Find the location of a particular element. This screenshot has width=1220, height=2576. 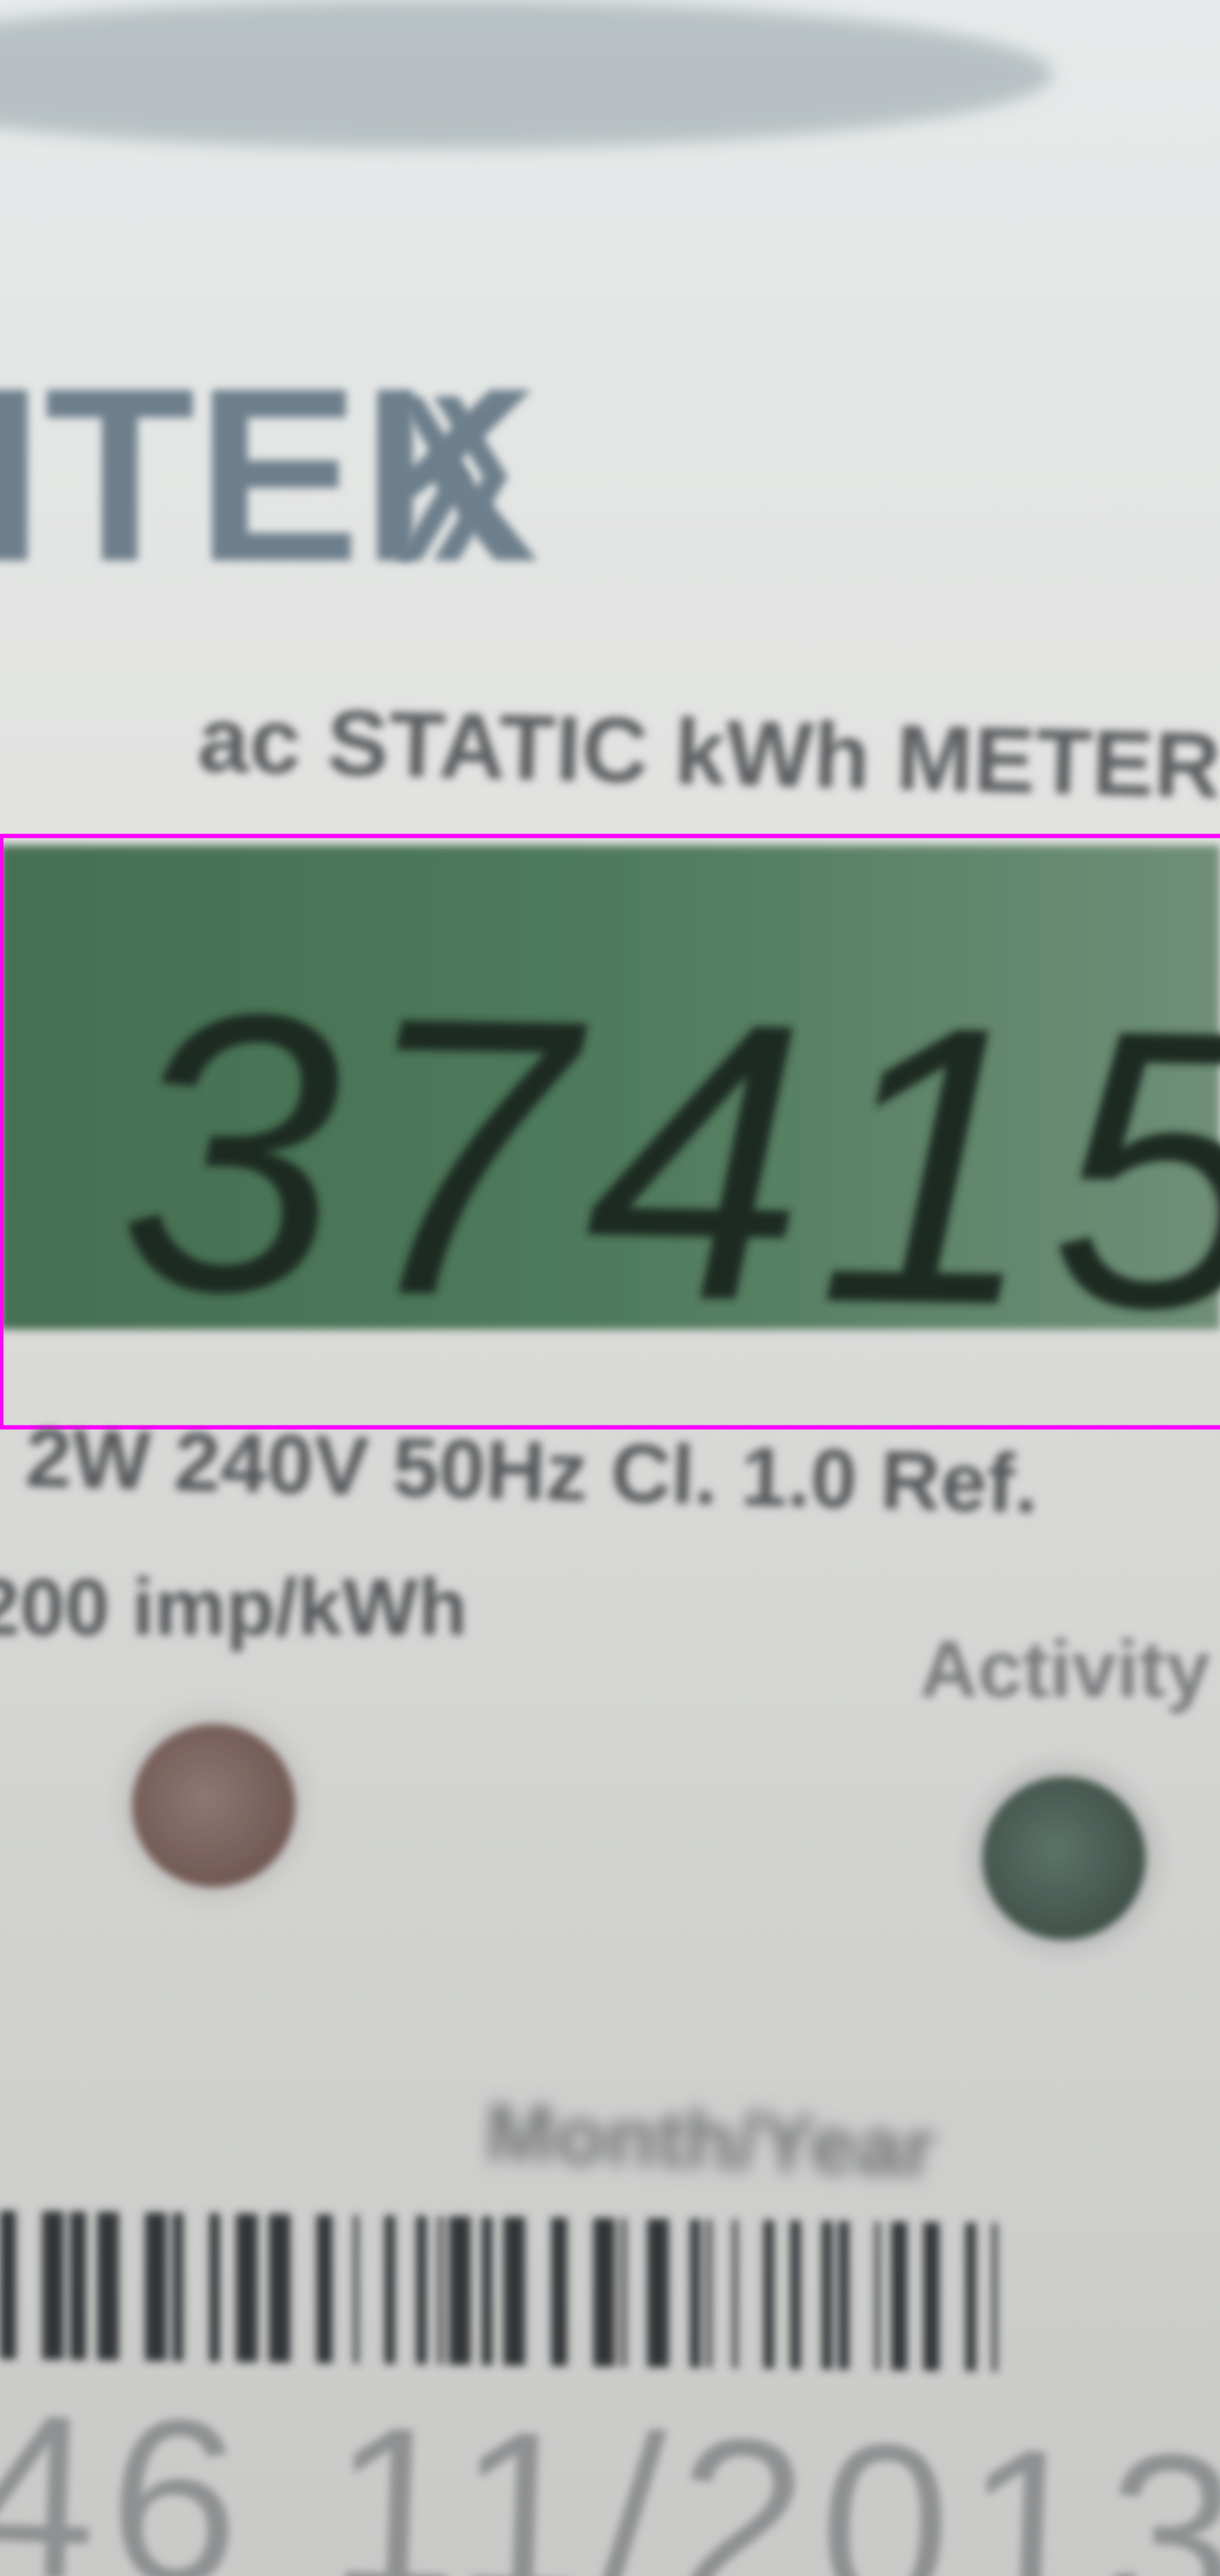

barcode is located at coordinates (498, 2291).